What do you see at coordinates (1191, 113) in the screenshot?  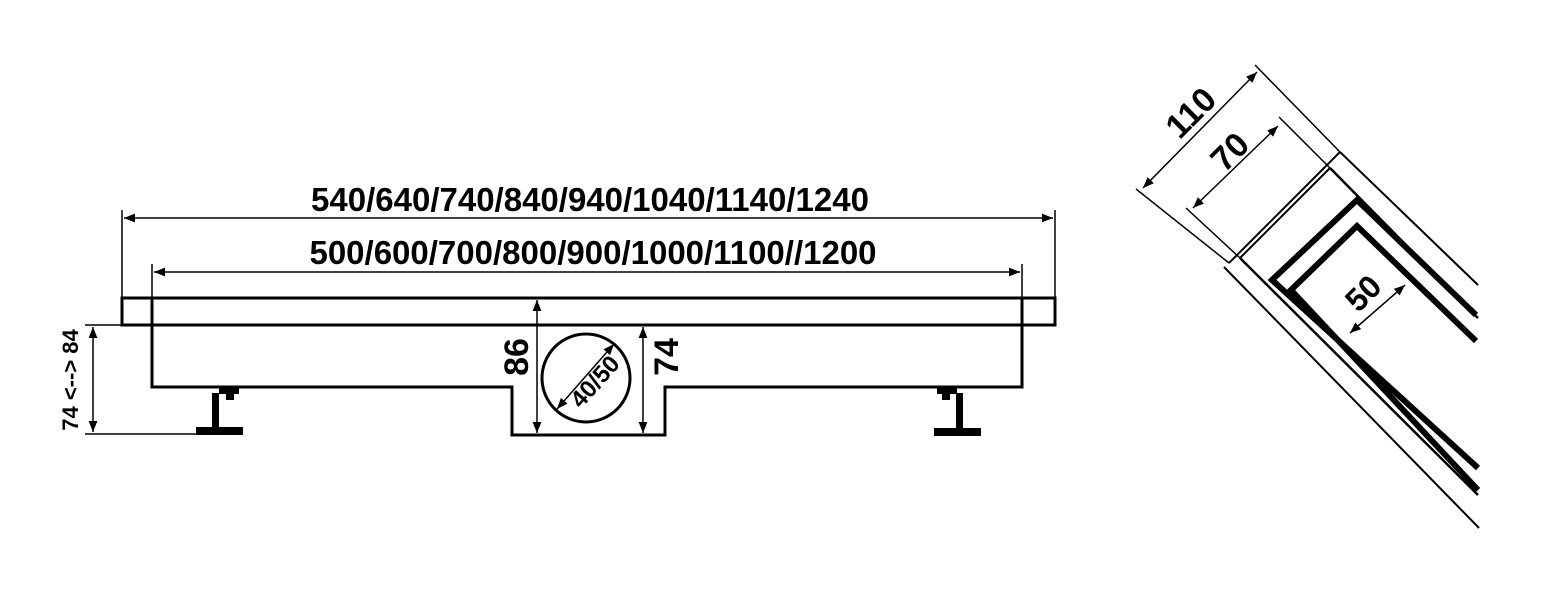 I see `total-width-label: 110` at bounding box center [1191, 113].